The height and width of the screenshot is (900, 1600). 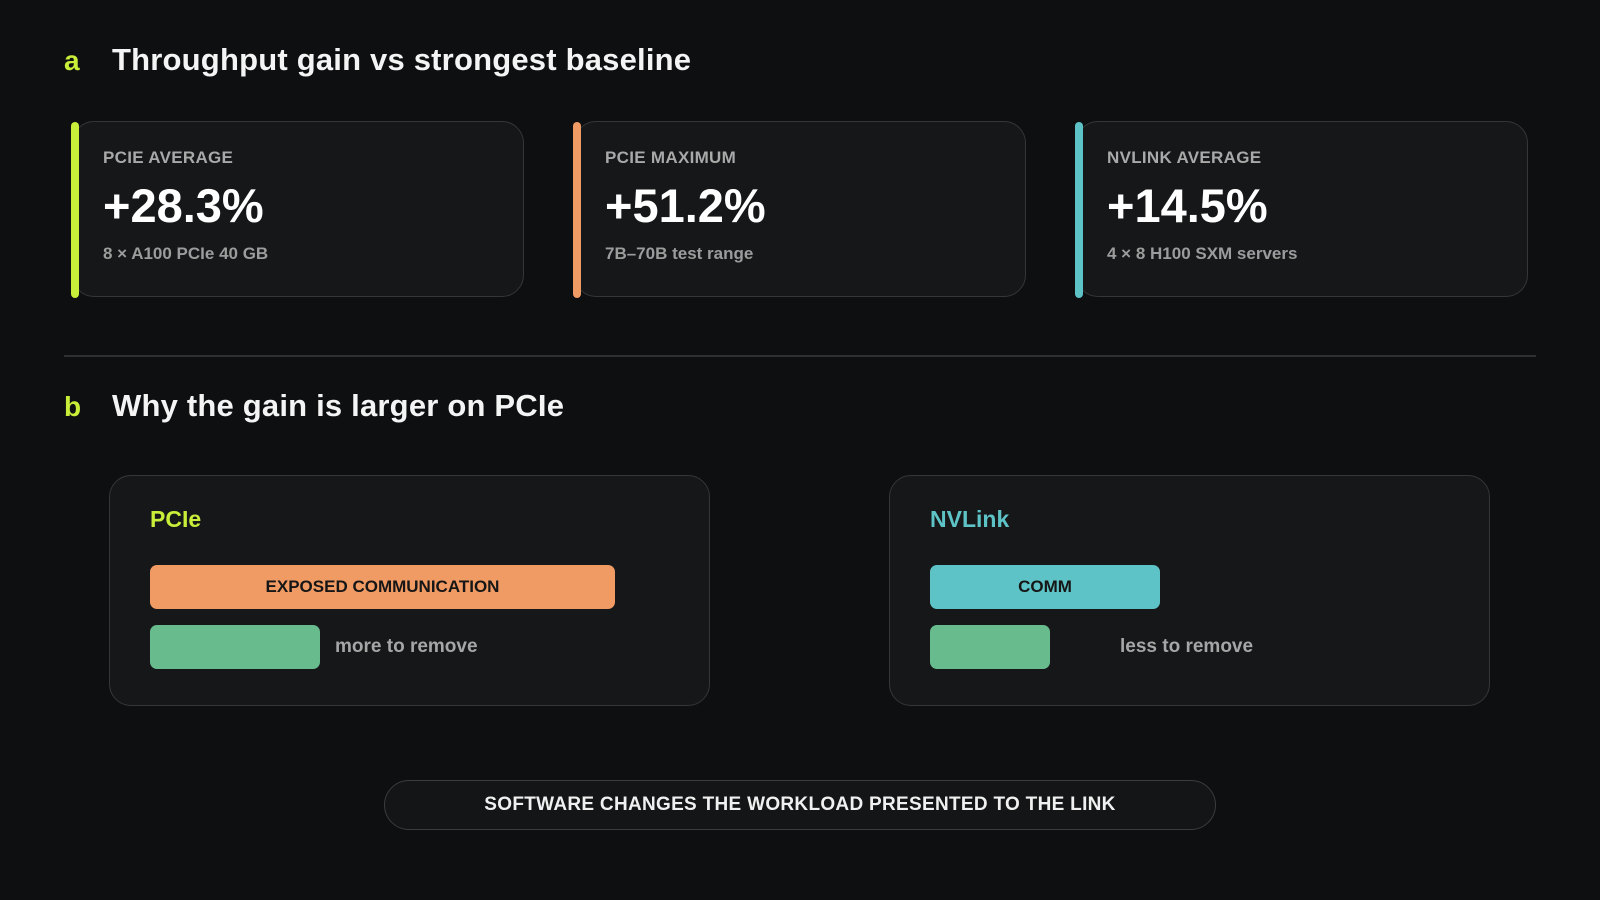 What do you see at coordinates (168, 157) in the screenshot?
I see `kpi-label: PCIE AVERAGE` at bounding box center [168, 157].